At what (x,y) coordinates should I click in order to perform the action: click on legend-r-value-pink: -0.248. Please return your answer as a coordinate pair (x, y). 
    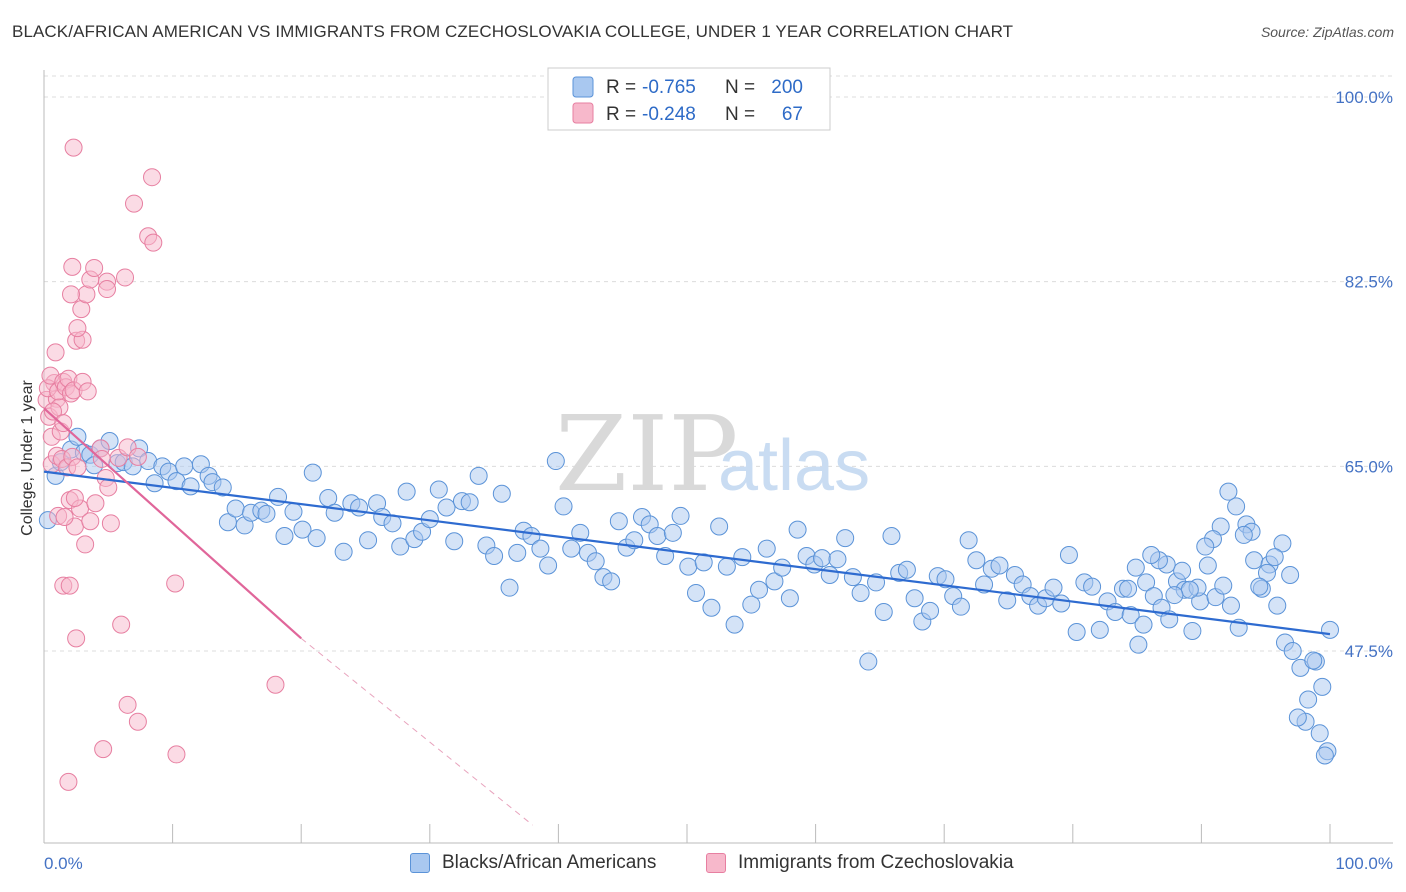
    Looking at the image, I should click on (669, 114).